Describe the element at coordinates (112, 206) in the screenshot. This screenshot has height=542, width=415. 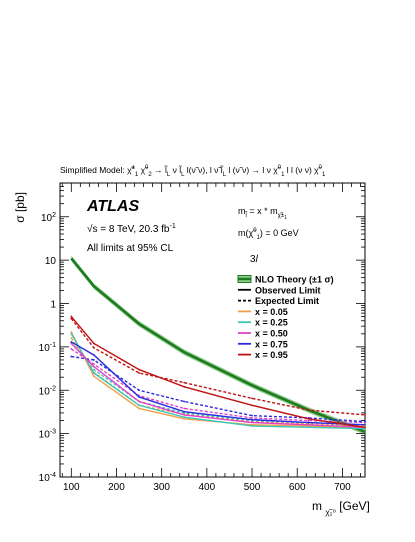
I see `atlas-label: ATLAS` at that location.